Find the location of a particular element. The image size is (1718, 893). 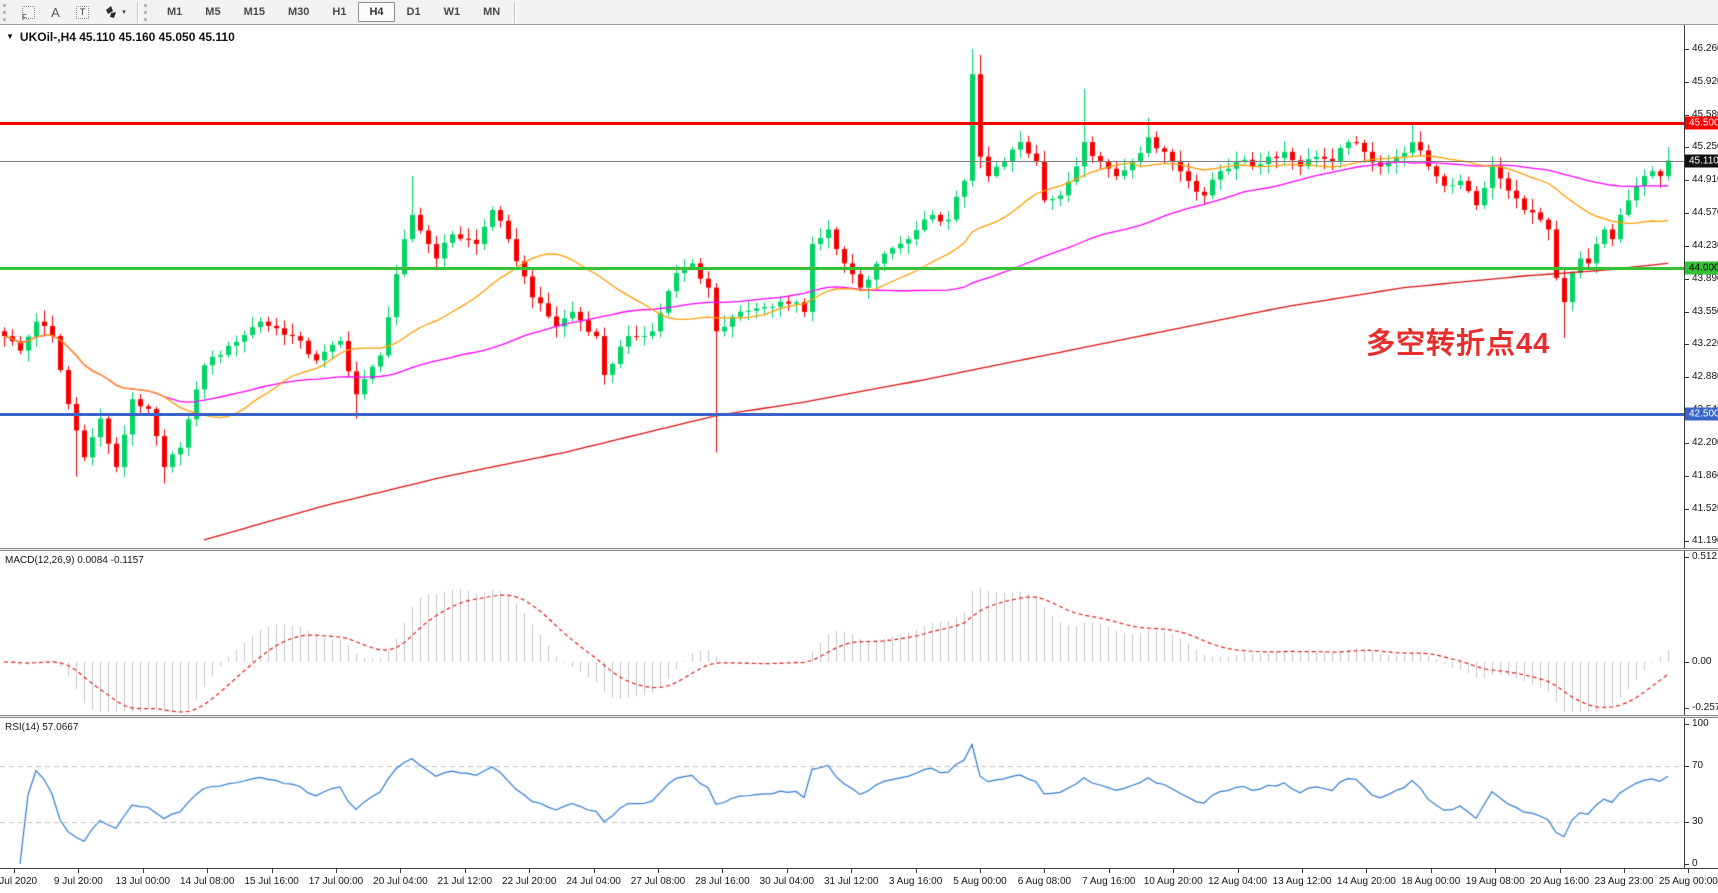

time-axis-label: 8 Jul 2020 is located at coordinates (19, 881).